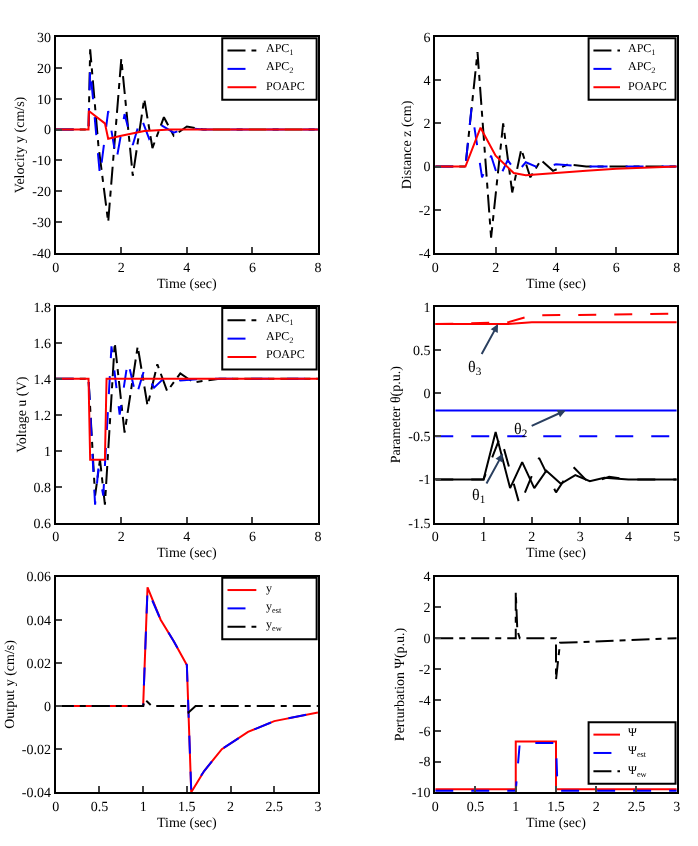 The image size is (698, 846). Describe the element at coordinates (475, 369) in the screenshot. I see `annotation: θ$_{3}$` at that location.